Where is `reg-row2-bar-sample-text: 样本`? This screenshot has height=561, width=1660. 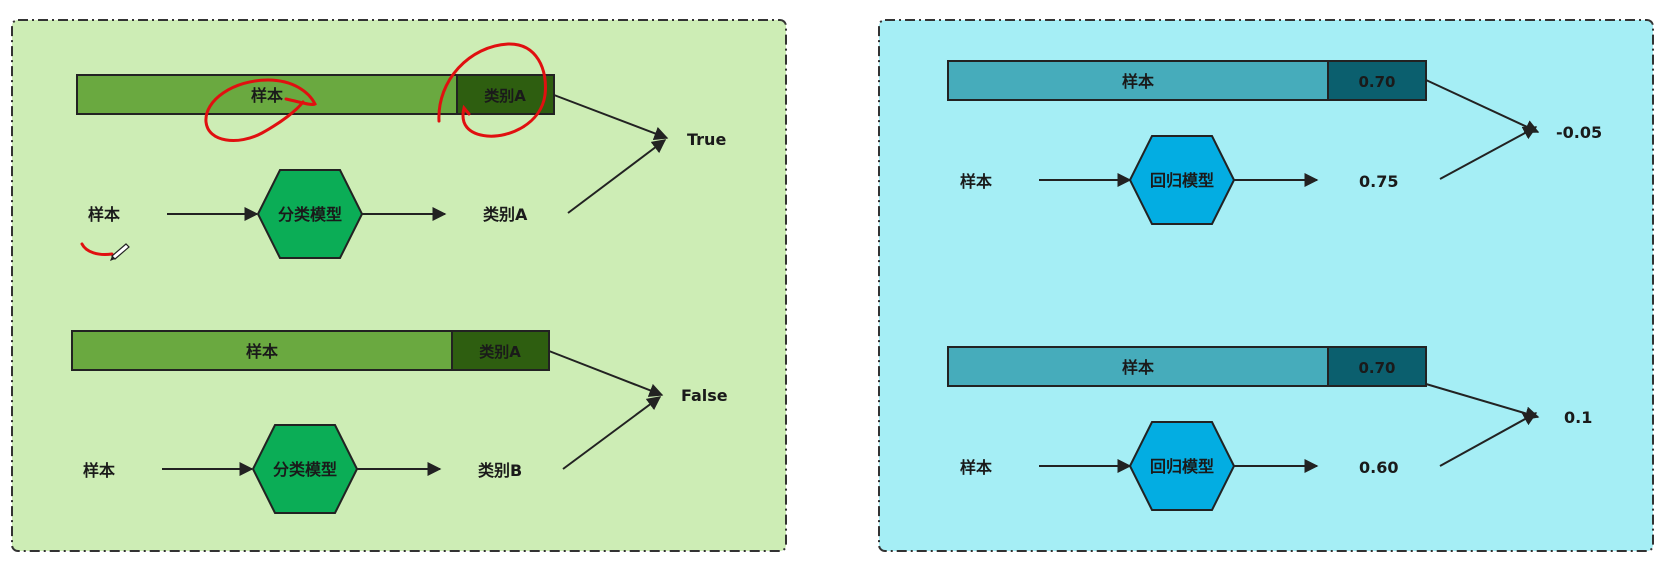
reg-row2-bar-sample-text: 样本 is located at coordinates (1138, 367).